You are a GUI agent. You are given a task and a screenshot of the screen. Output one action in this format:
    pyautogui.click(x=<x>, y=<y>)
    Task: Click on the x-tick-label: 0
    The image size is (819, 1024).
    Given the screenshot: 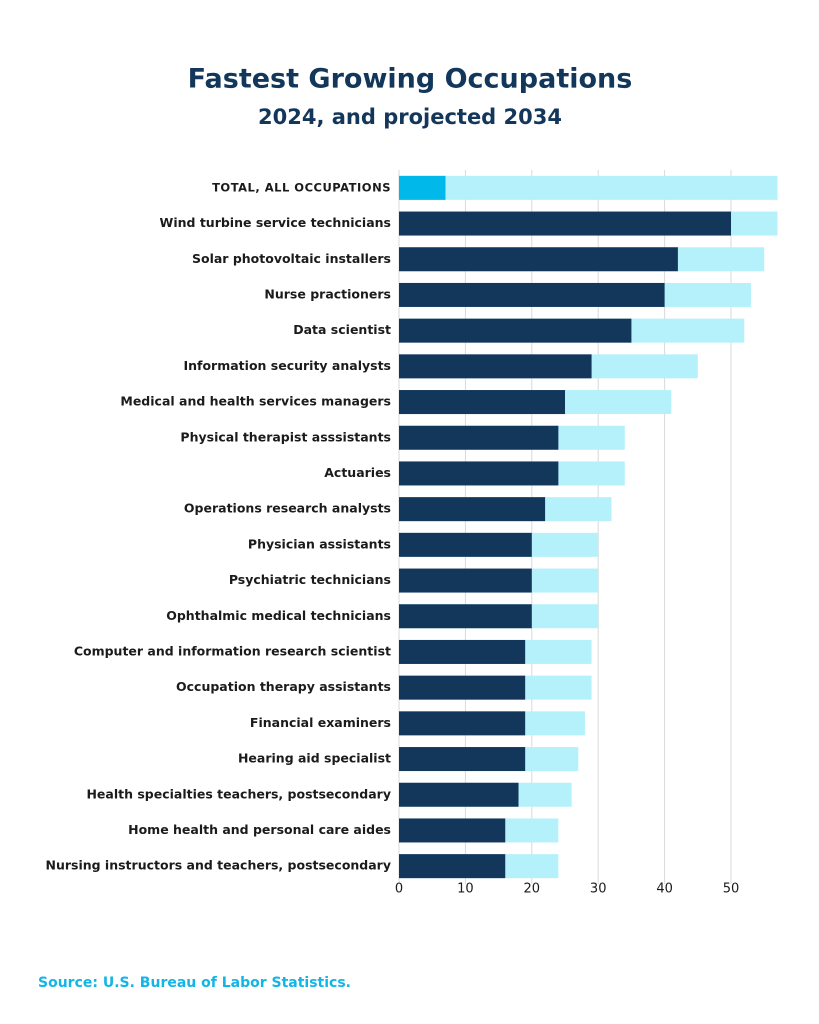 What is the action you would take?
    pyautogui.click(x=399, y=889)
    